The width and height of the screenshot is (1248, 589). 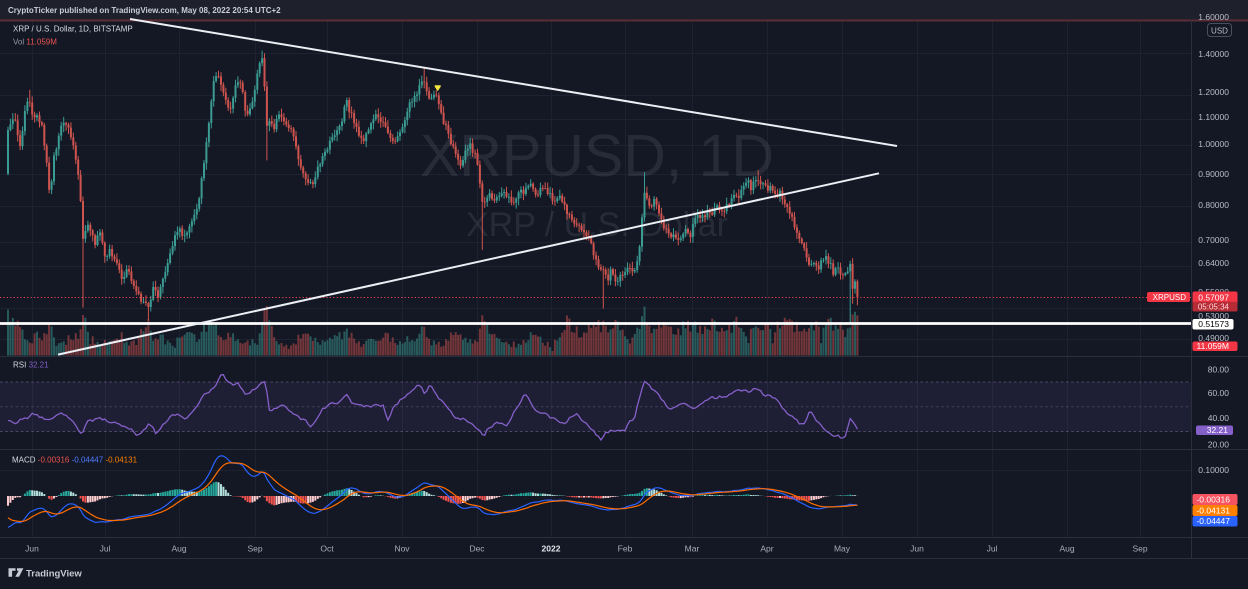 I want to click on svg-text: 40.00, so click(x=1219, y=418).